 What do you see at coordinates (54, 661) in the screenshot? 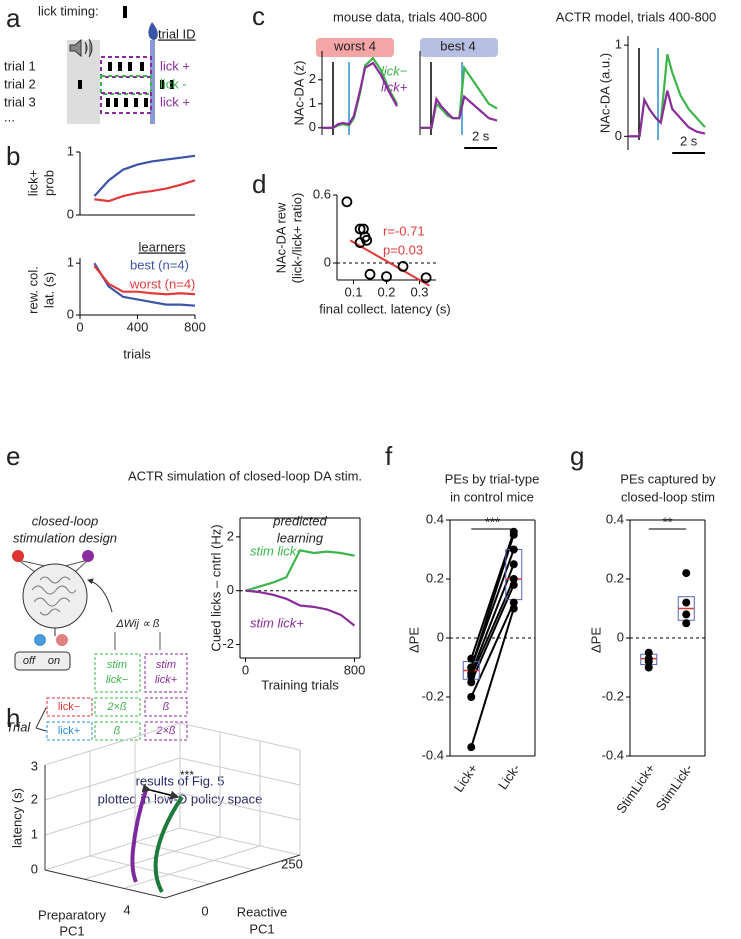
I see `label: on` at bounding box center [54, 661].